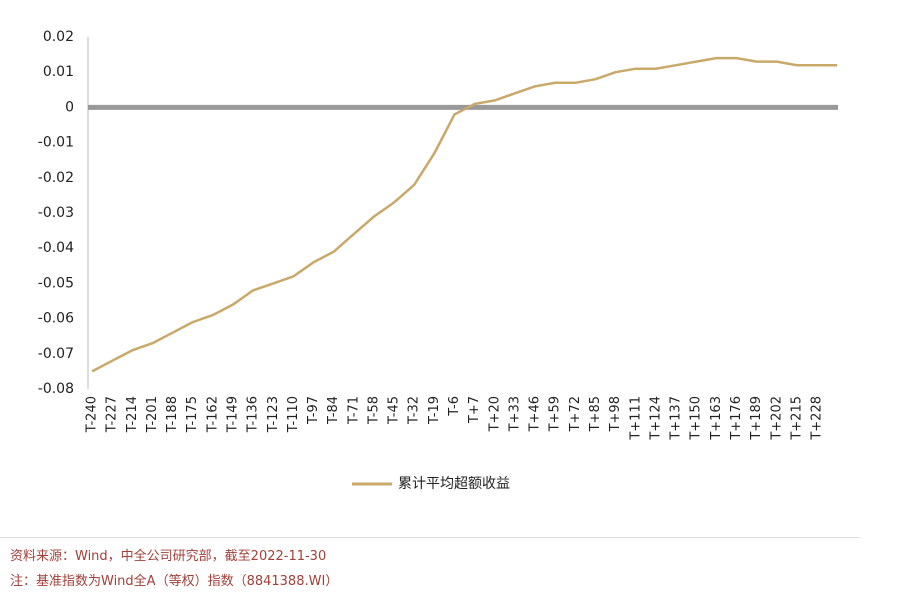 The height and width of the screenshot is (600, 899). What do you see at coordinates (56, 248) in the screenshot?
I see `y-tick-label: -0.04` at bounding box center [56, 248].